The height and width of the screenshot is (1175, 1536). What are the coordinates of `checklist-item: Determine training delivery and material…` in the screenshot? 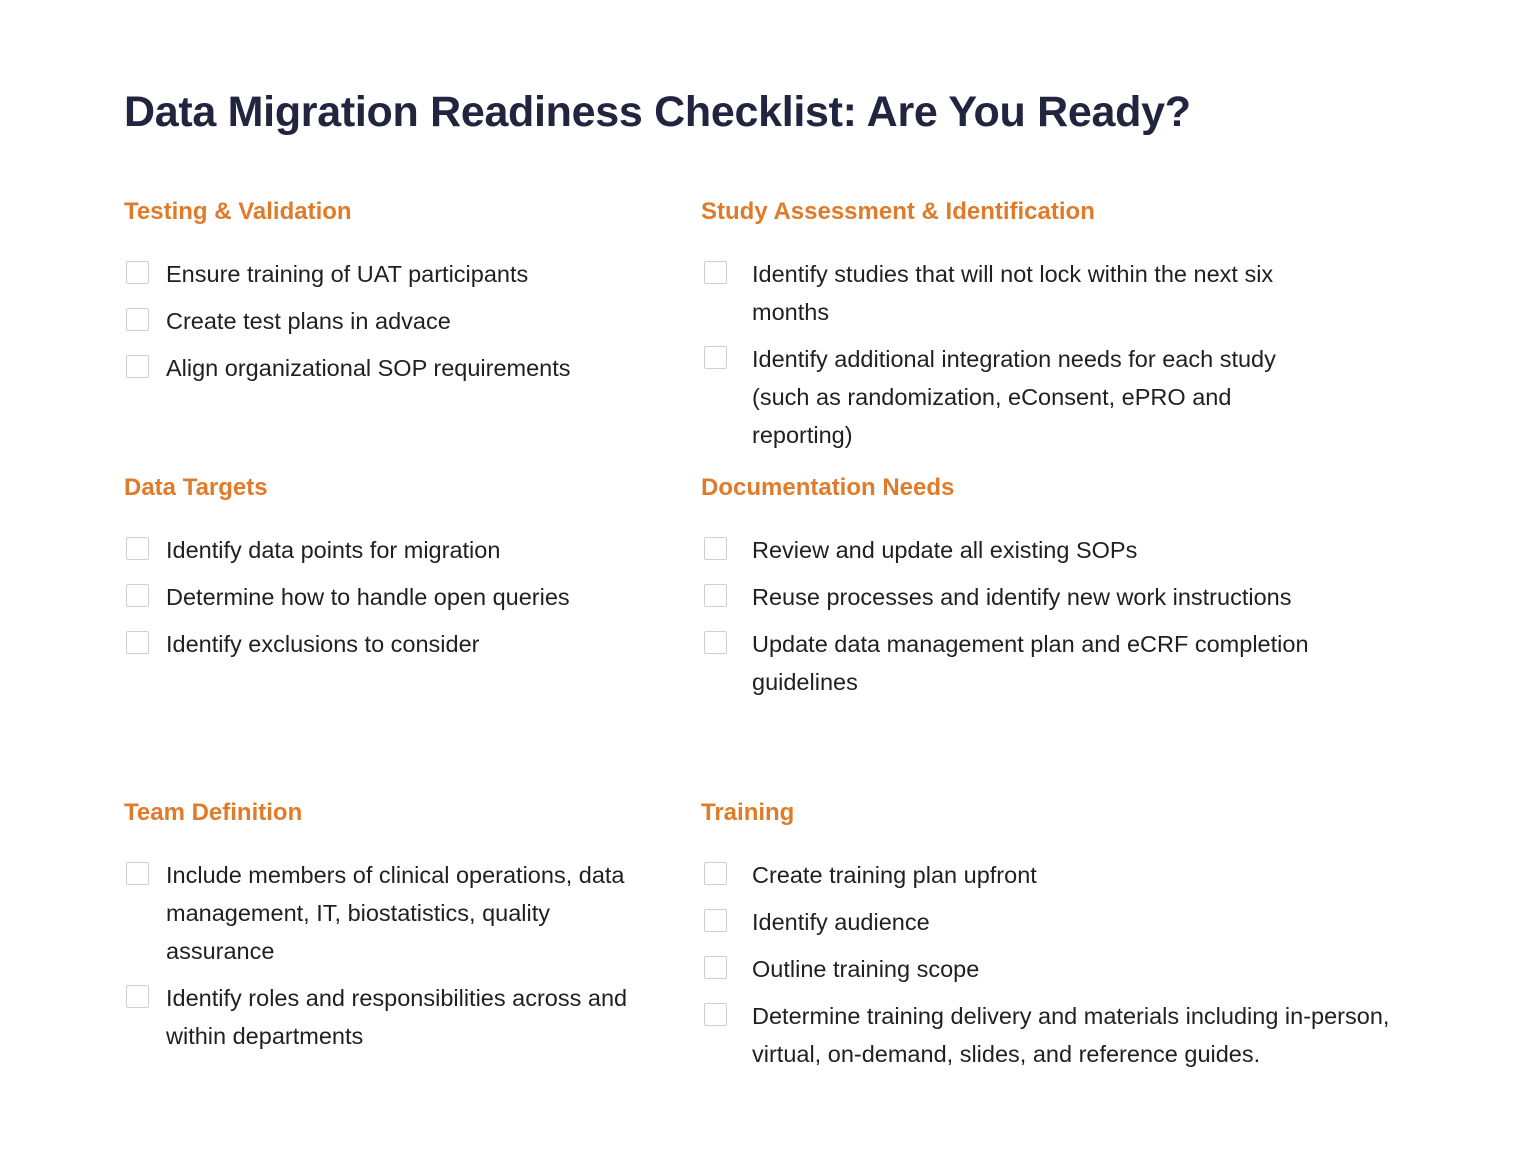 It's located at (1051, 1035).